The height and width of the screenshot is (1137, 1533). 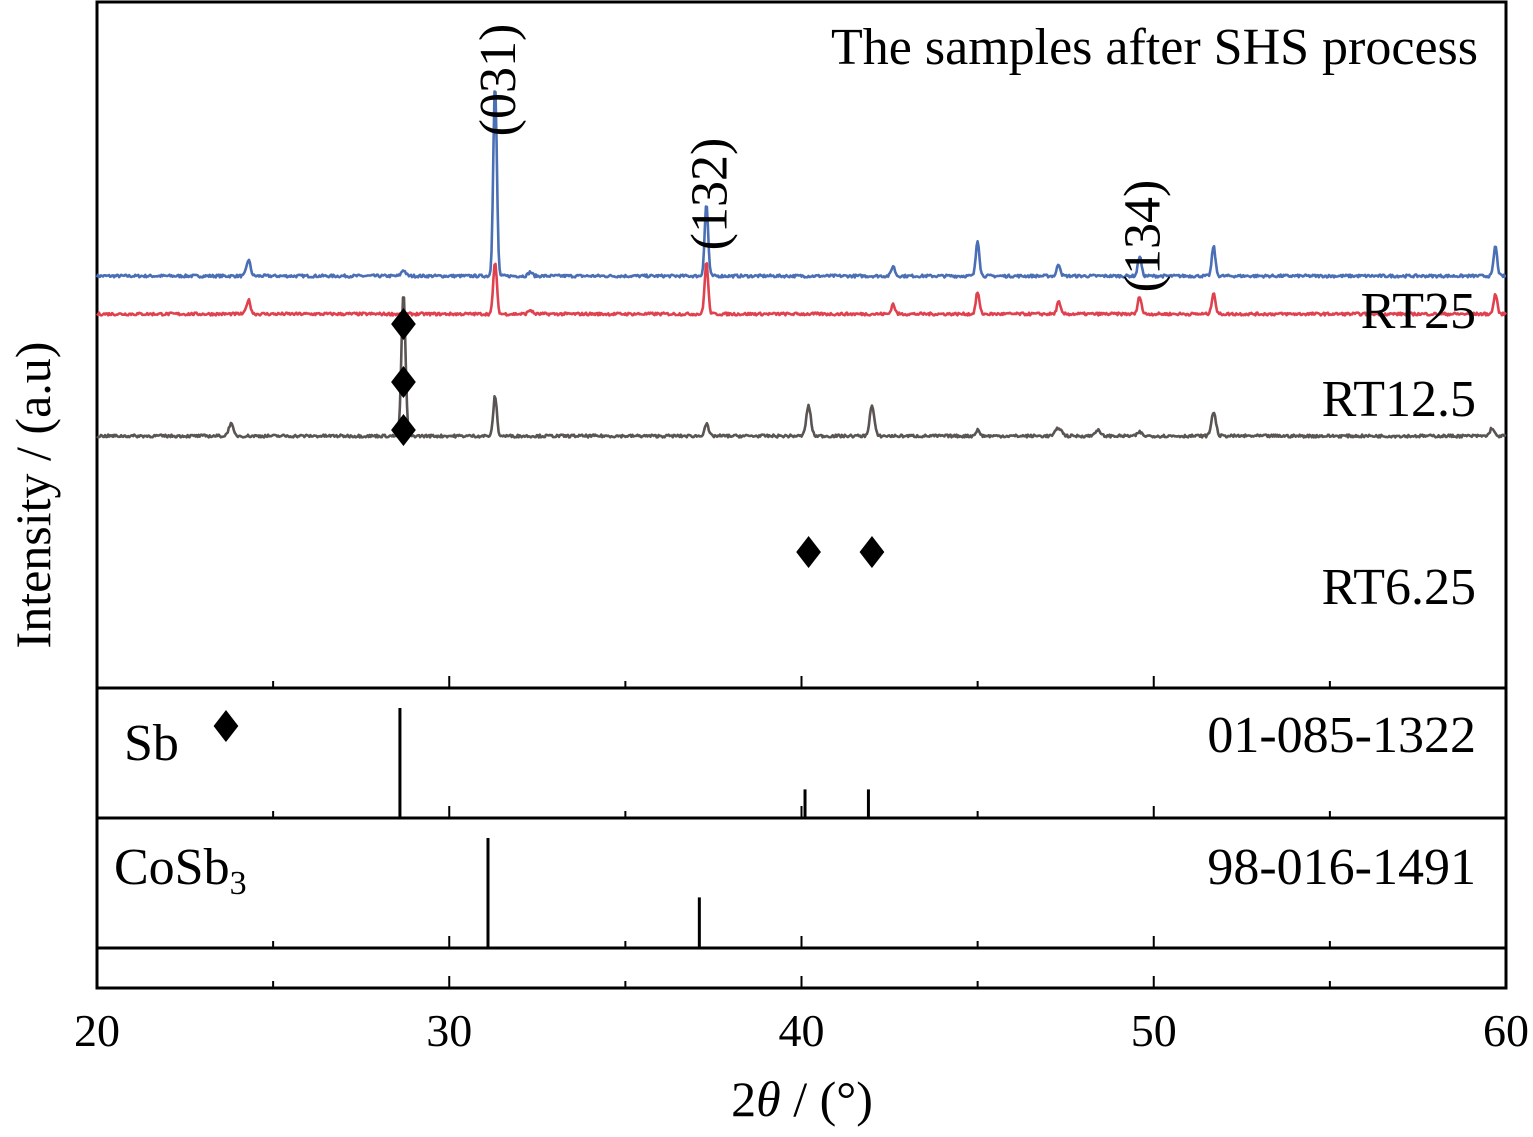 What do you see at coordinates (827, 1099) in the screenshot?
I see `x-axis-title-unit: / (°)` at bounding box center [827, 1099].